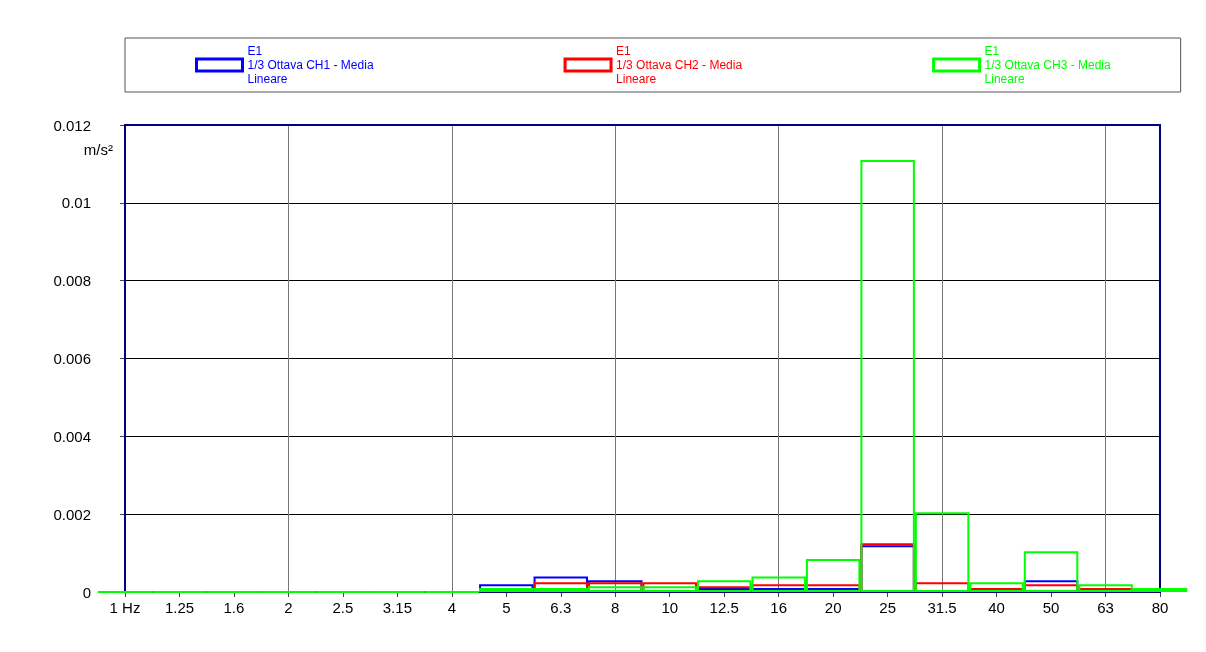 Image resolution: width=1206 pixels, height=652 pixels. Describe the element at coordinates (72, 436) in the screenshot. I see `y-tick-label: 0.004` at that location.